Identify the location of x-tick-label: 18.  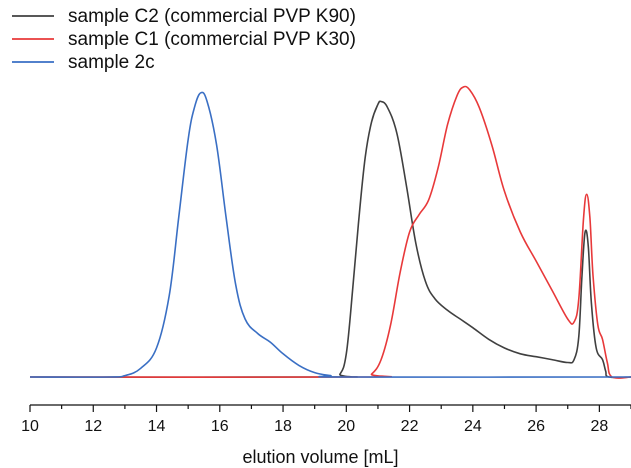
(283, 426).